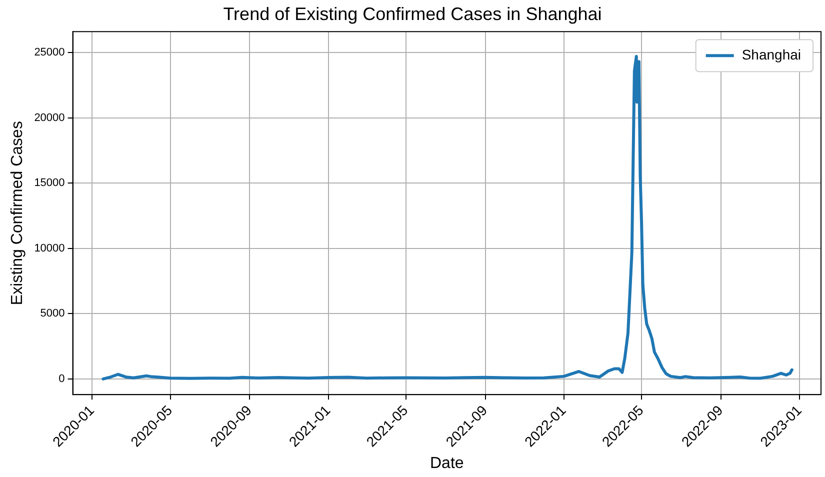 The width and height of the screenshot is (825, 477). What do you see at coordinates (49, 118) in the screenshot?
I see `y-tick-label: 20000` at bounding box center [49, 118].